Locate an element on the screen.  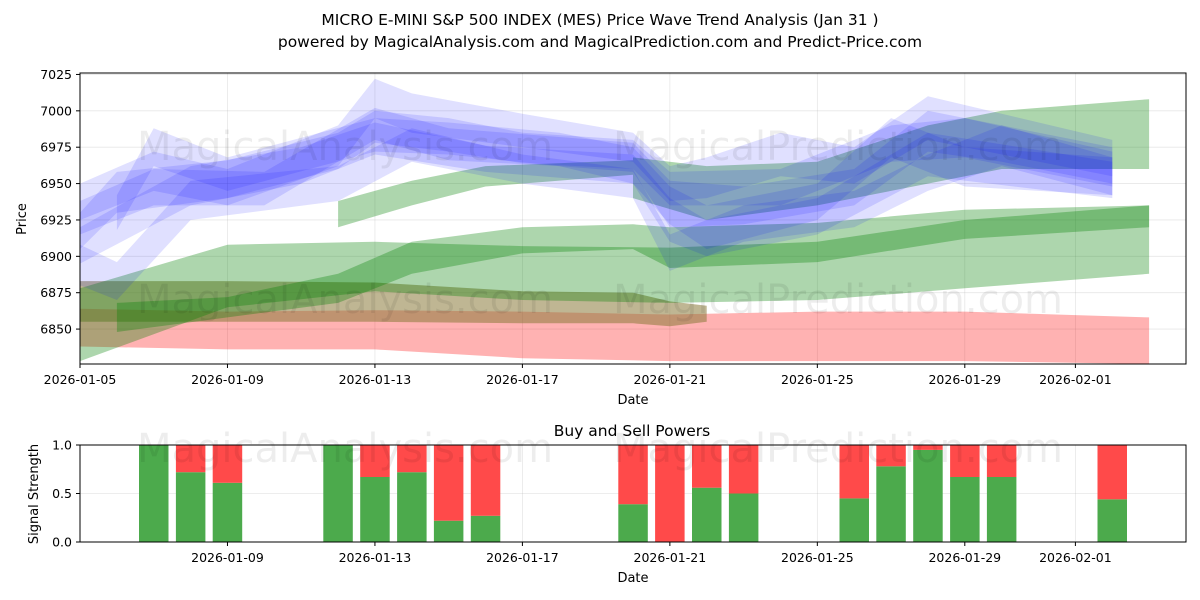
signal-y-tick-label: 1.0 is located at coordinates (62, 445).